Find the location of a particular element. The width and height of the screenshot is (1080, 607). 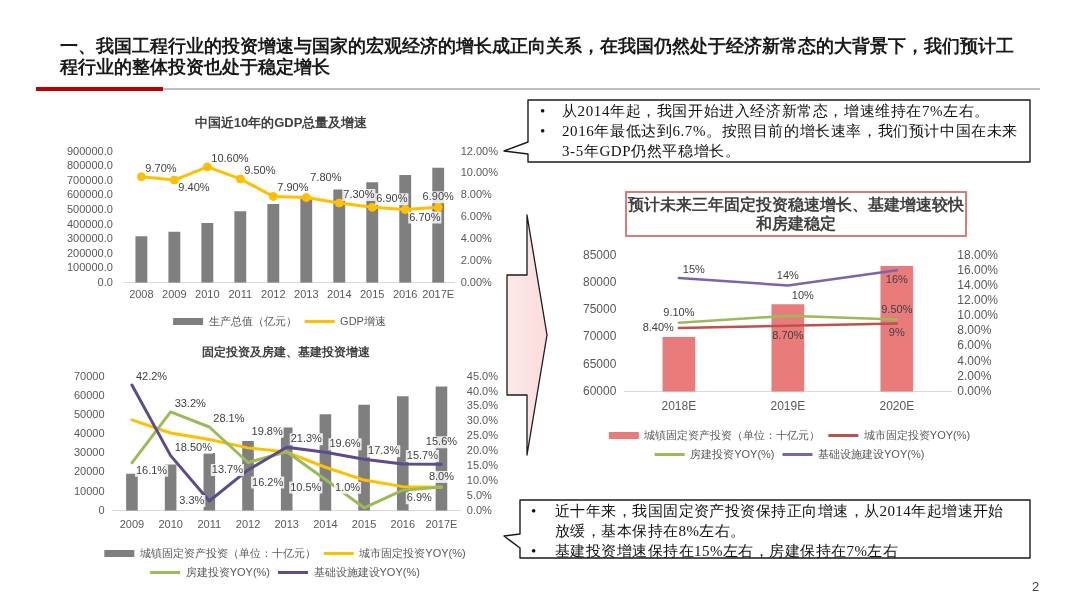

x-tick-label: 2014 is located at coordinates (339, 294).